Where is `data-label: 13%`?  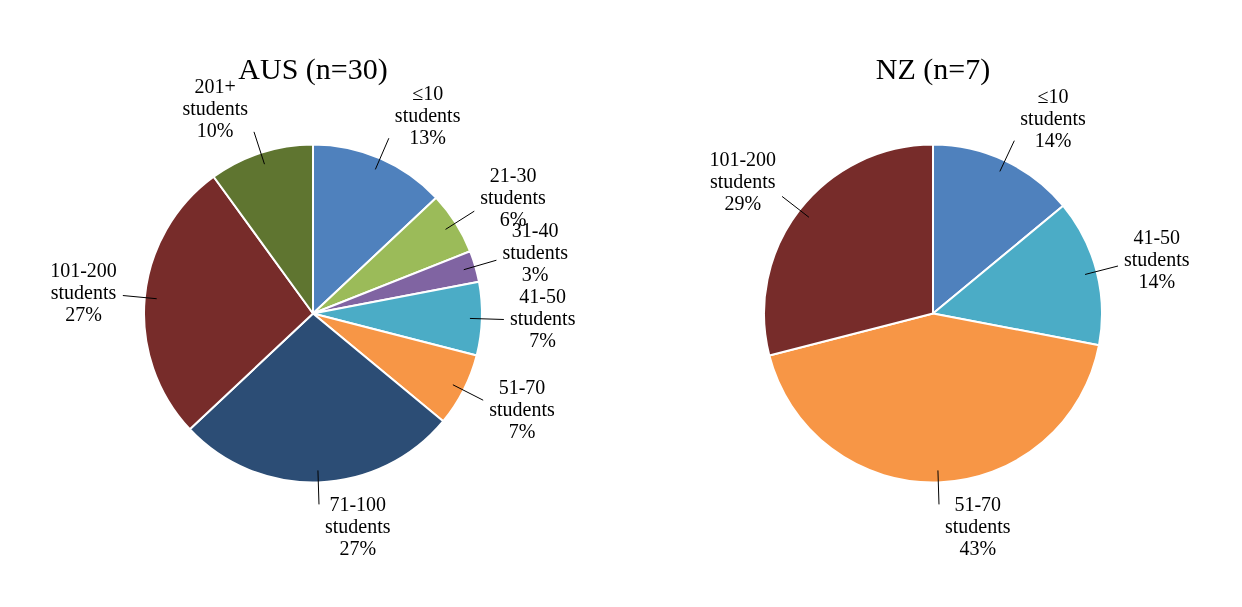 data-label: 13% is located at coordinates (427, 137).